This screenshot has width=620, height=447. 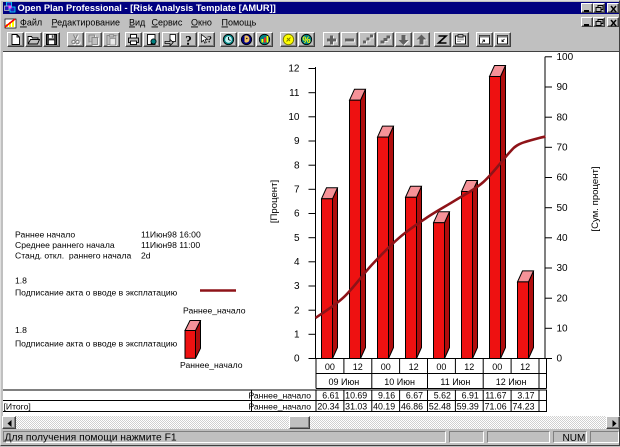 I want to click on svg-text: 11, so click(x=294, y=93).